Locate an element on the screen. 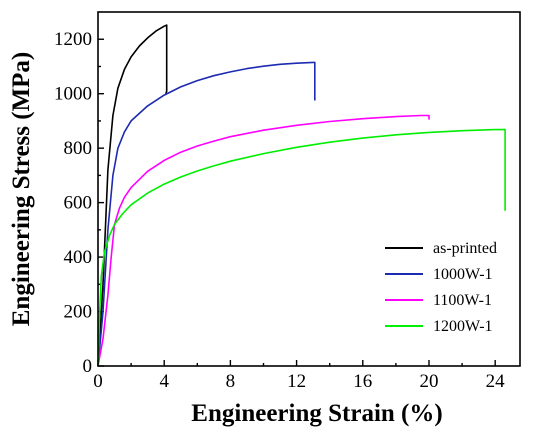 The width and height of the screenshot is (550, 438). y-tick-label: 400 is located at coordinates (78, 257).